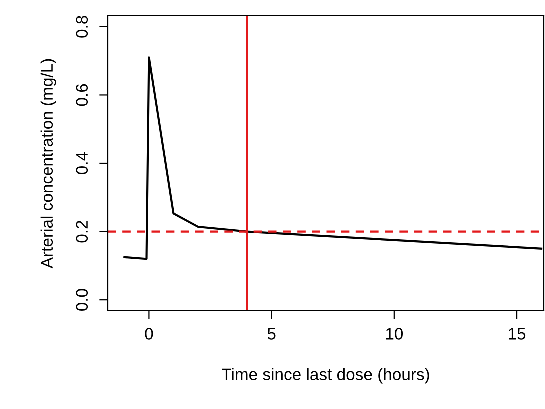  Describe the element at coordinates (395, 334) in the screenshot. I see `x-tick-label: 10` at that location.